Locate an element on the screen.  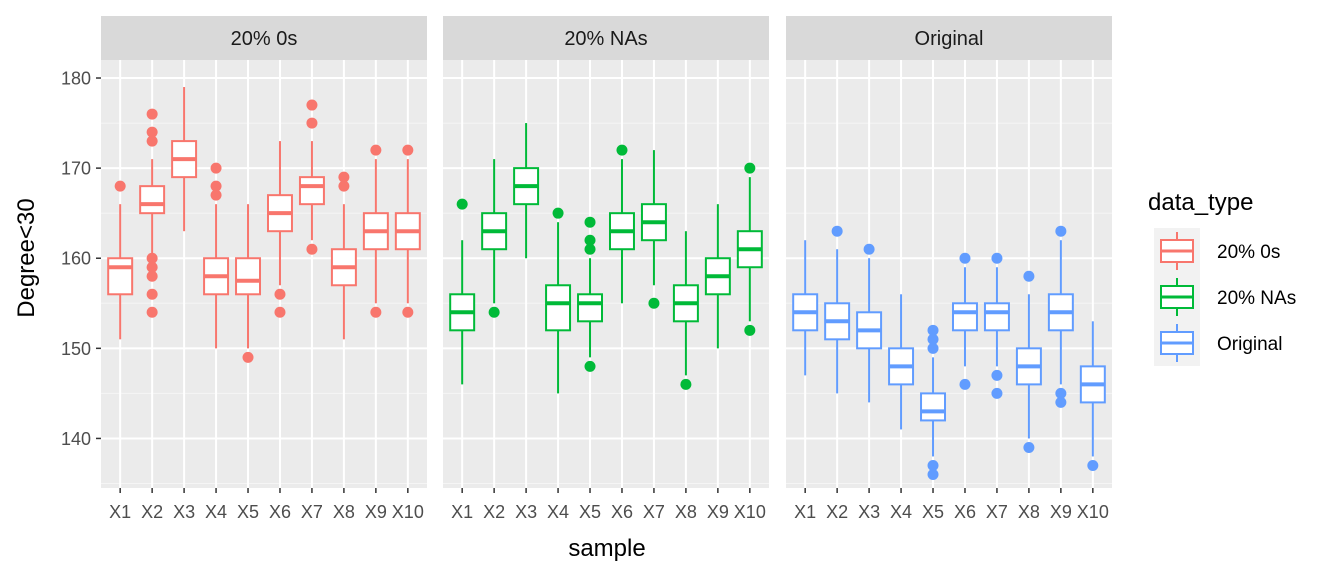
x-tick-label: X9 is located at coordinates (718, 512).